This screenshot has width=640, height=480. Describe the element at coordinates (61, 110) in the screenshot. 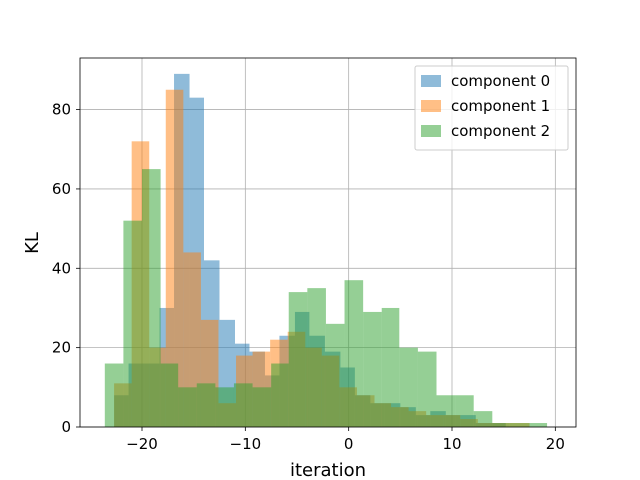

I see `y-tick-label: 80` at that location.